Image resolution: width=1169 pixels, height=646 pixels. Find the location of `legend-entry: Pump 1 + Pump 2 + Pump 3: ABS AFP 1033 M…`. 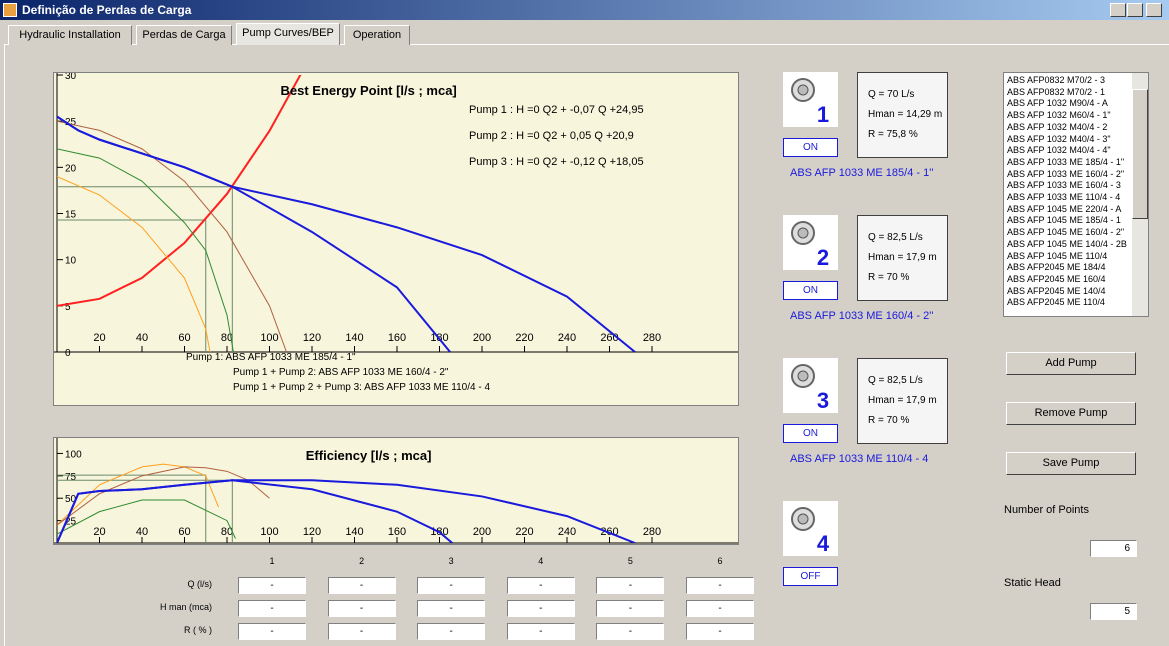

legend-entry: Pump 1 + Pump 2 + Pump 3: ABS AFP 1033 M… is located at coordinates (361, 387).